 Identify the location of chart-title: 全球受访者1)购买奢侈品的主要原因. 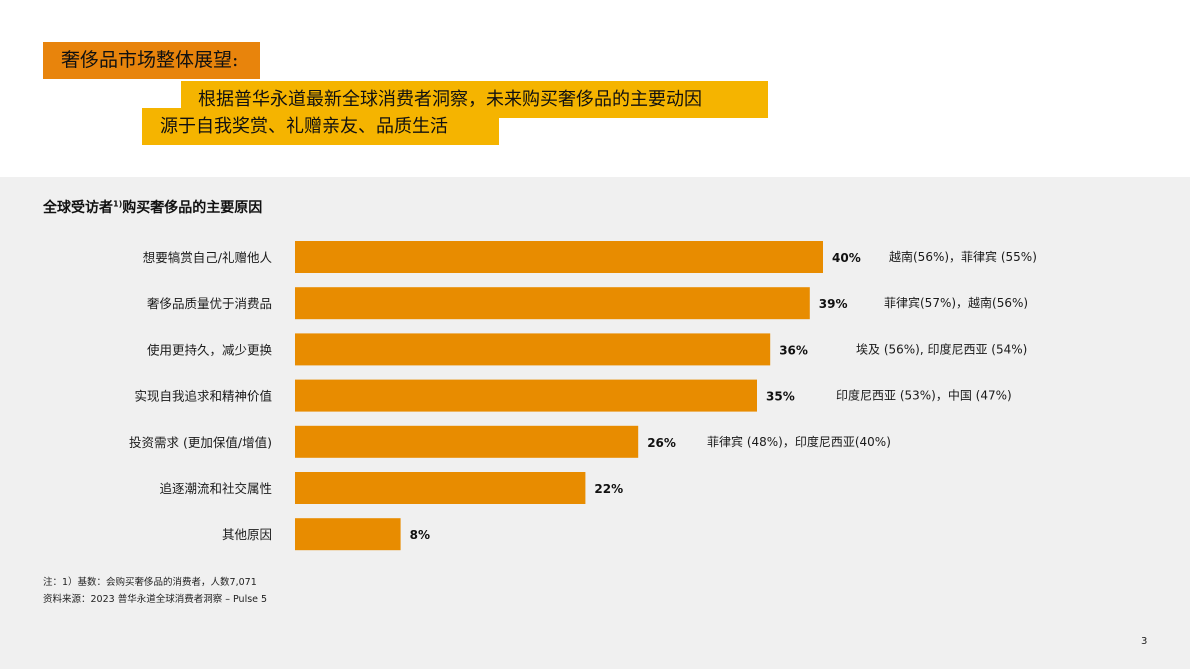
(153, 207).